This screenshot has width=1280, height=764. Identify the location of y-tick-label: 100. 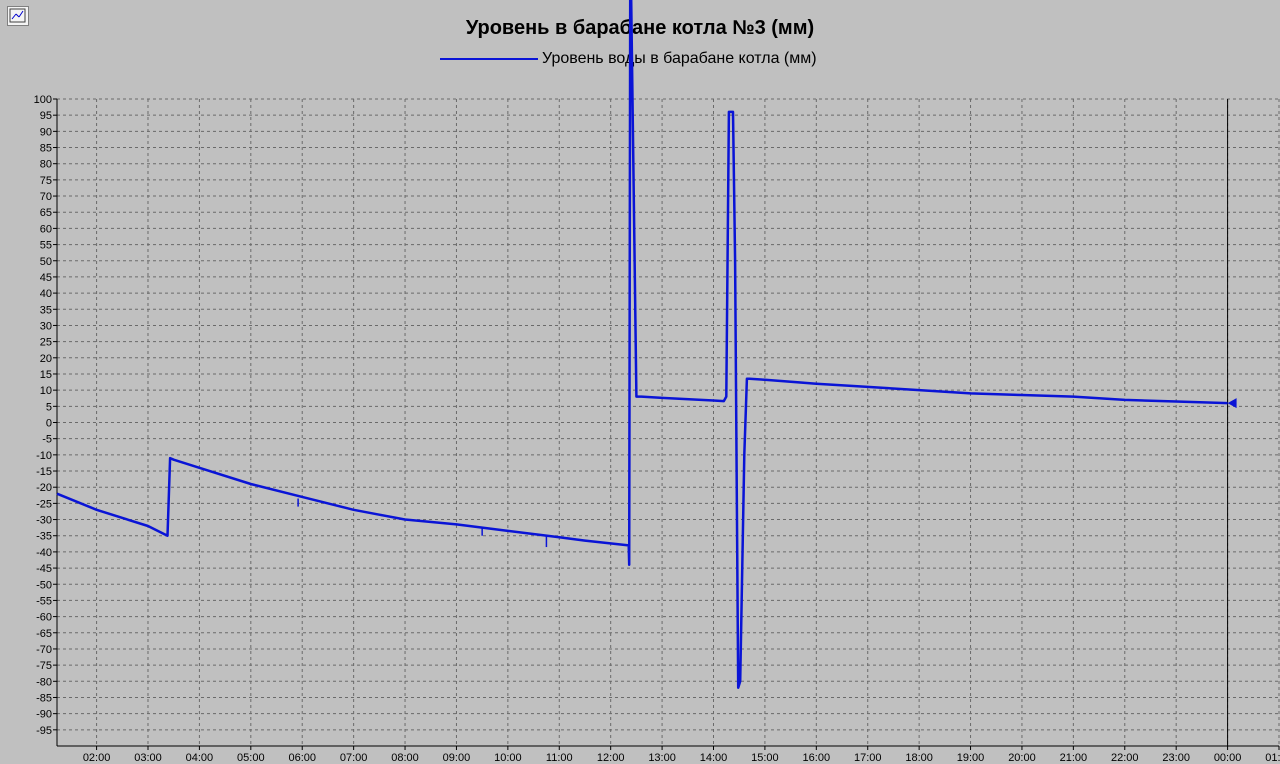
(43, 100).